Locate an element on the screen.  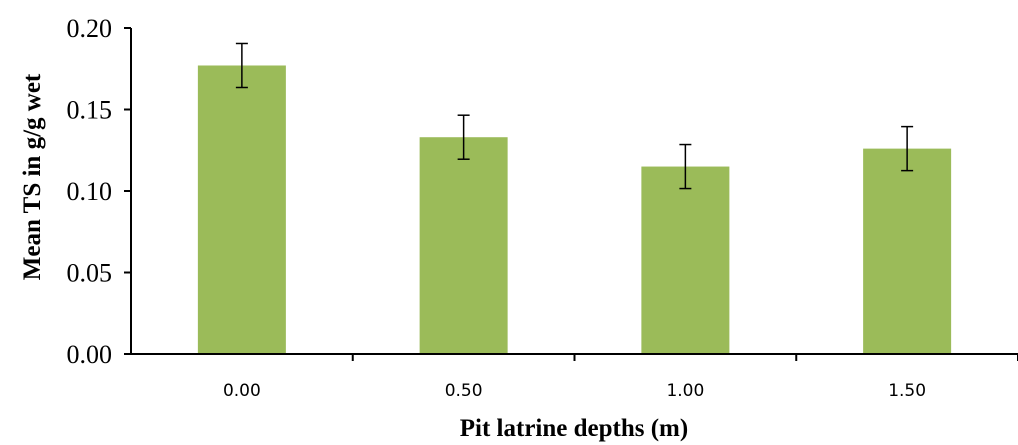
x-ticks-group: 0.00 0.50 1.00 1.50 is located at coordinates (620, 377).